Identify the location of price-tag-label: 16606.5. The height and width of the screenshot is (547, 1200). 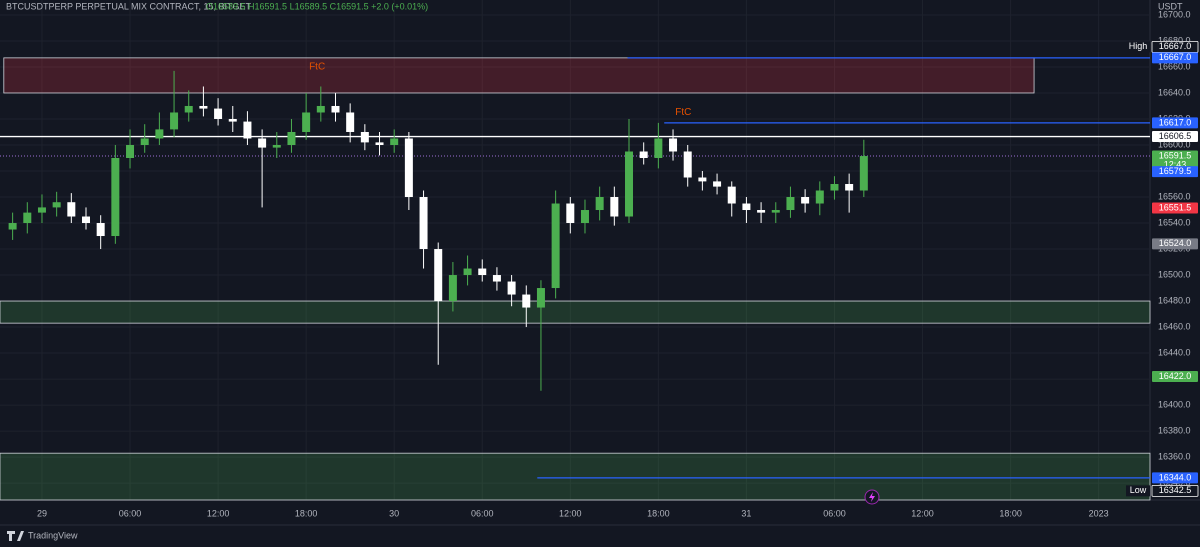
(1175, 136).